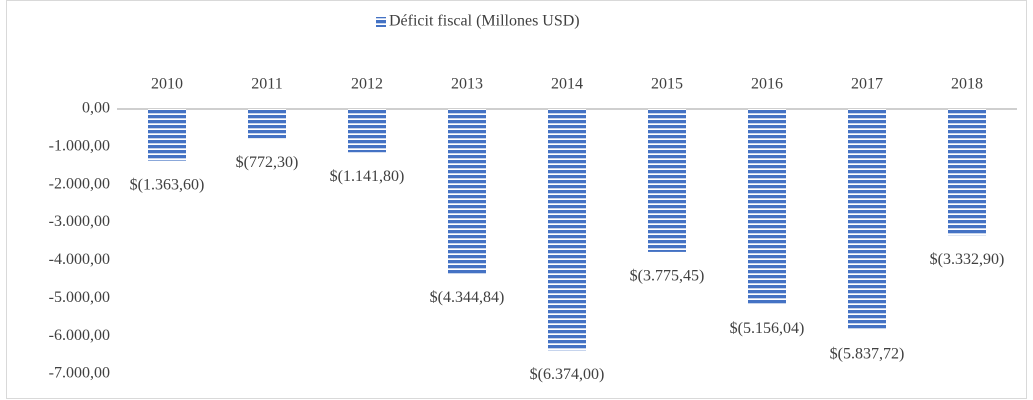 The image size is (1033, 400). I want to click on data-label: $(1.363,60), so click(167, 184).